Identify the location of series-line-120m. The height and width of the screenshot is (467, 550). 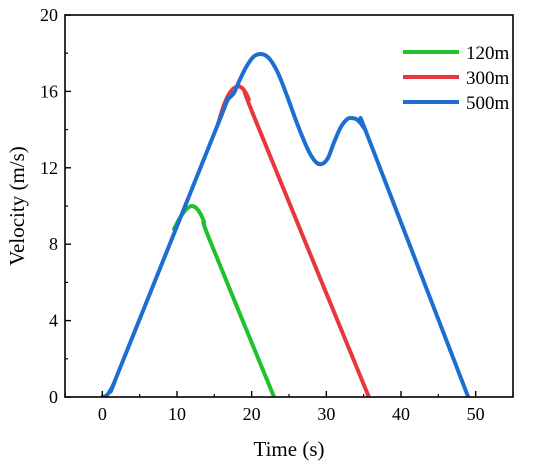
(224, 300).